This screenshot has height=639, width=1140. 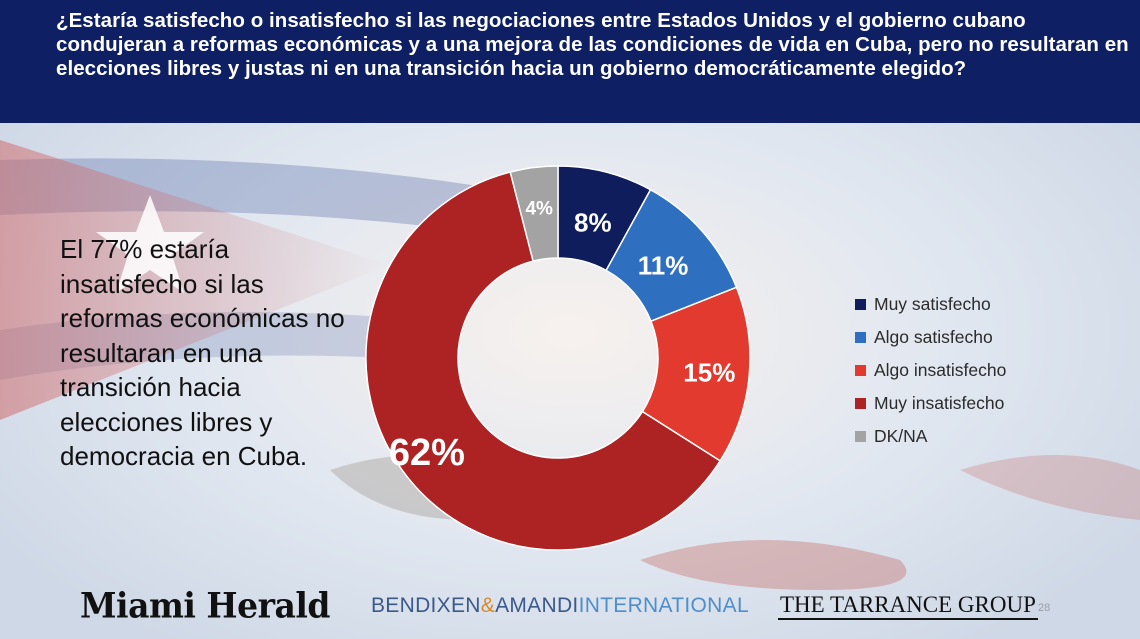 What do you see at coordinates (593, 222) in the screenshot?
I see `slice-label-muy-satisfecho: 8%` at bounding box center [593, 222].